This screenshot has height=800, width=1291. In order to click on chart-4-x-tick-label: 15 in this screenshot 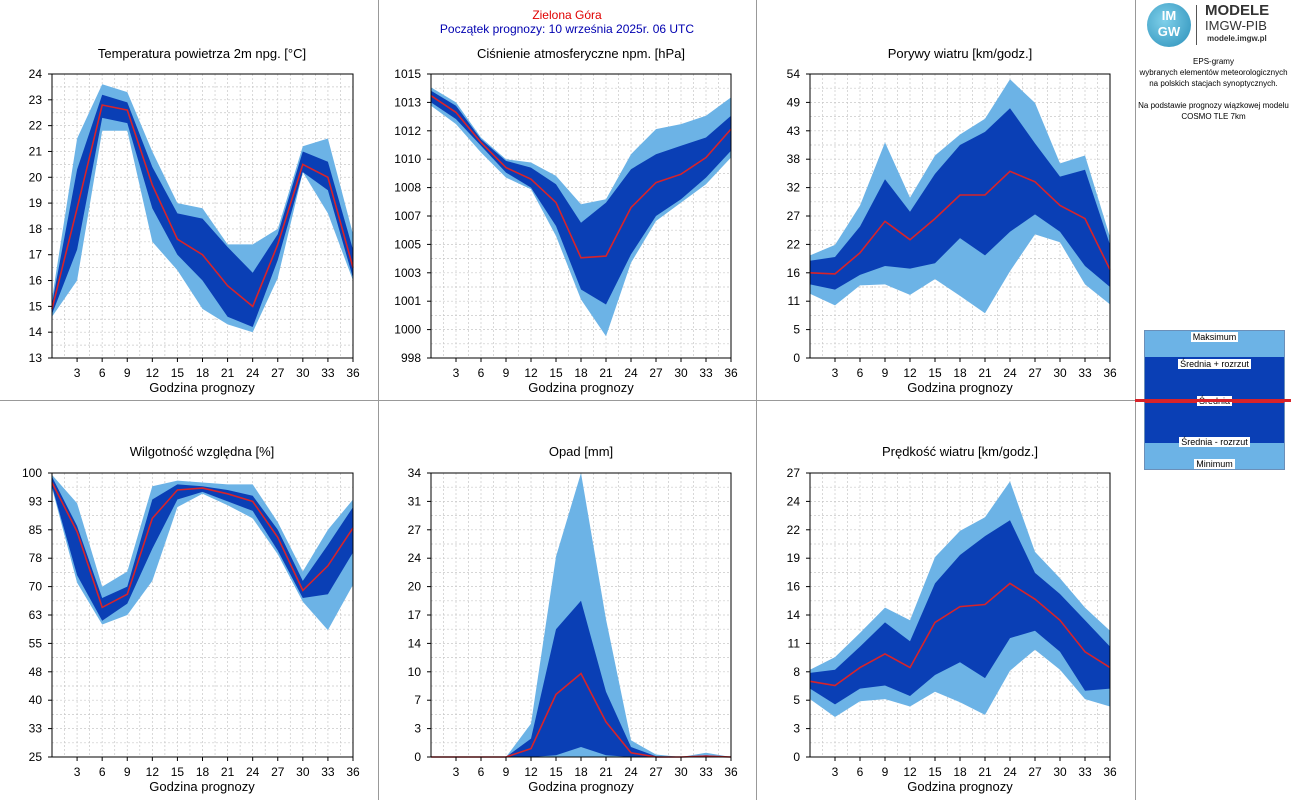, I will do `click(178, 772)`.